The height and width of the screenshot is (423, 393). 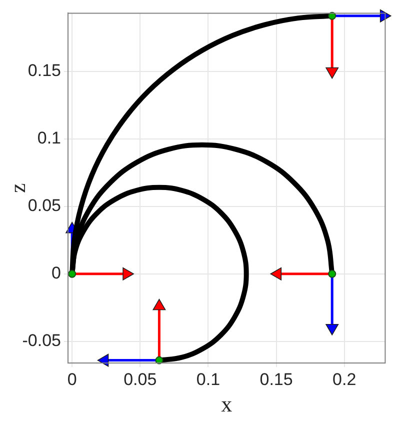 What do you see at coordinates (140, 379) in the screenshot?
I see `x-tick-label: 0.05` at bounding box center [140, 379].